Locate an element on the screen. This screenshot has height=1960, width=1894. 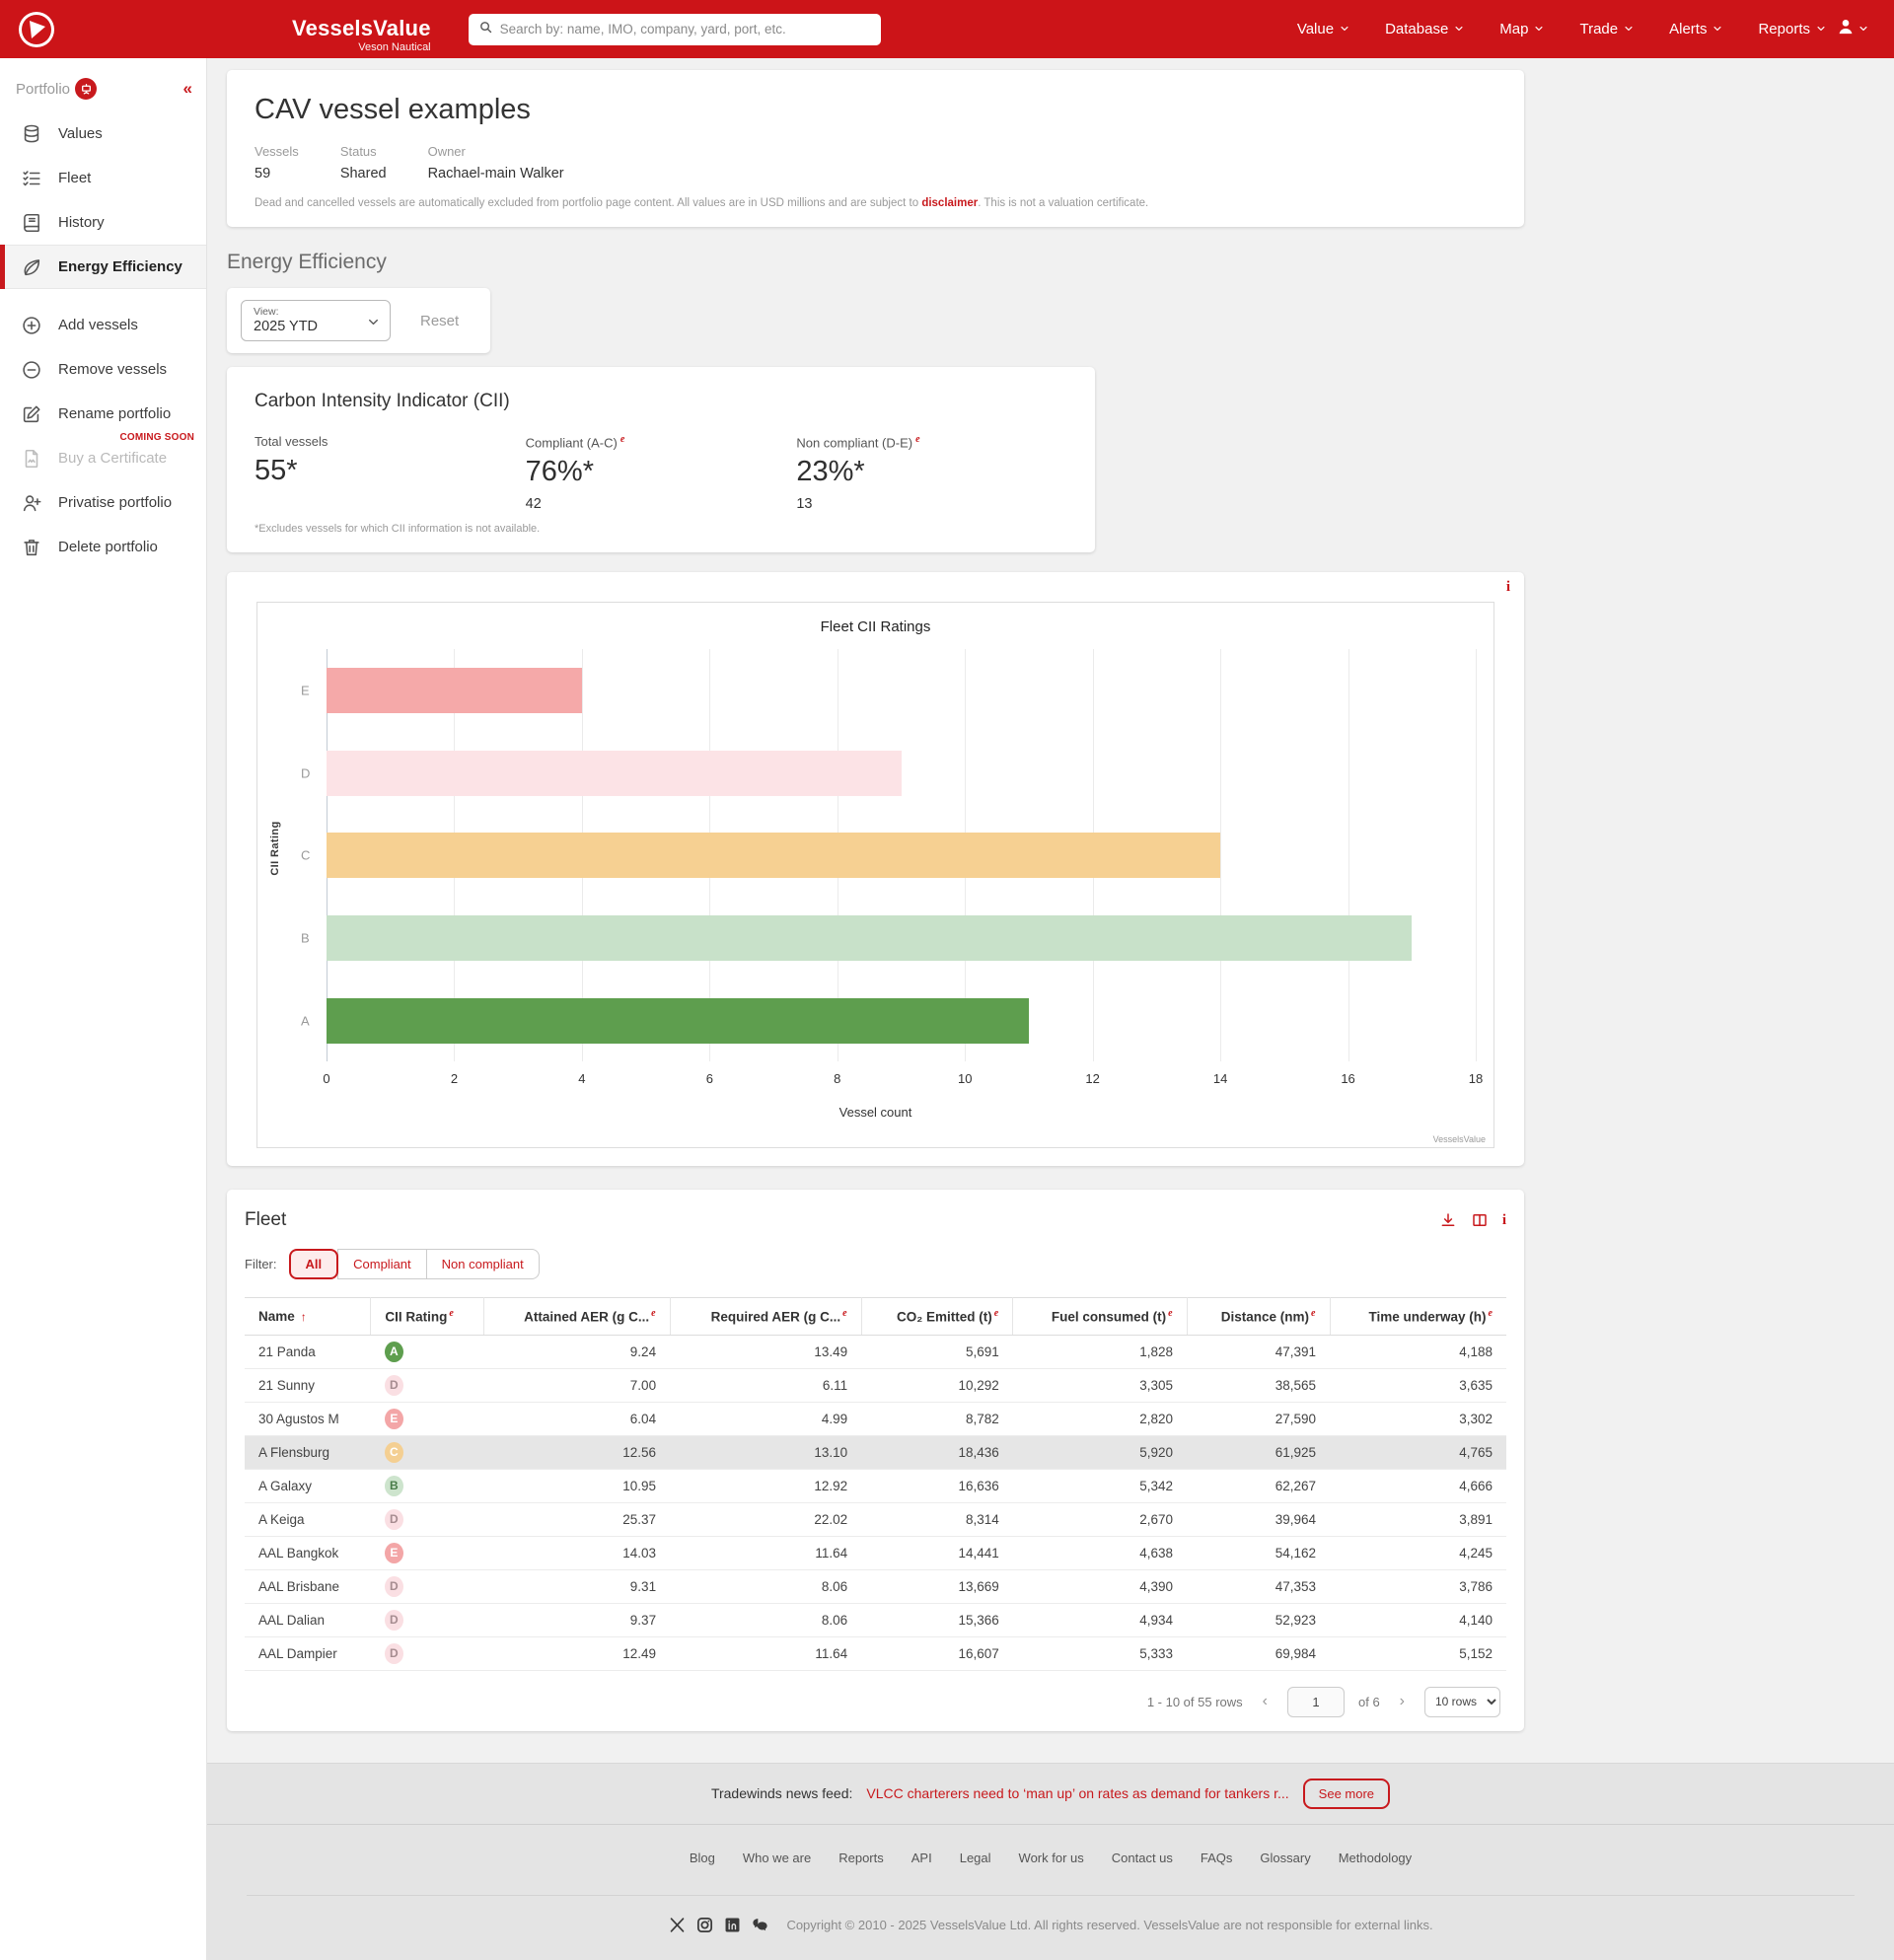
chart-bar-d is located at coordinates (614, 773).